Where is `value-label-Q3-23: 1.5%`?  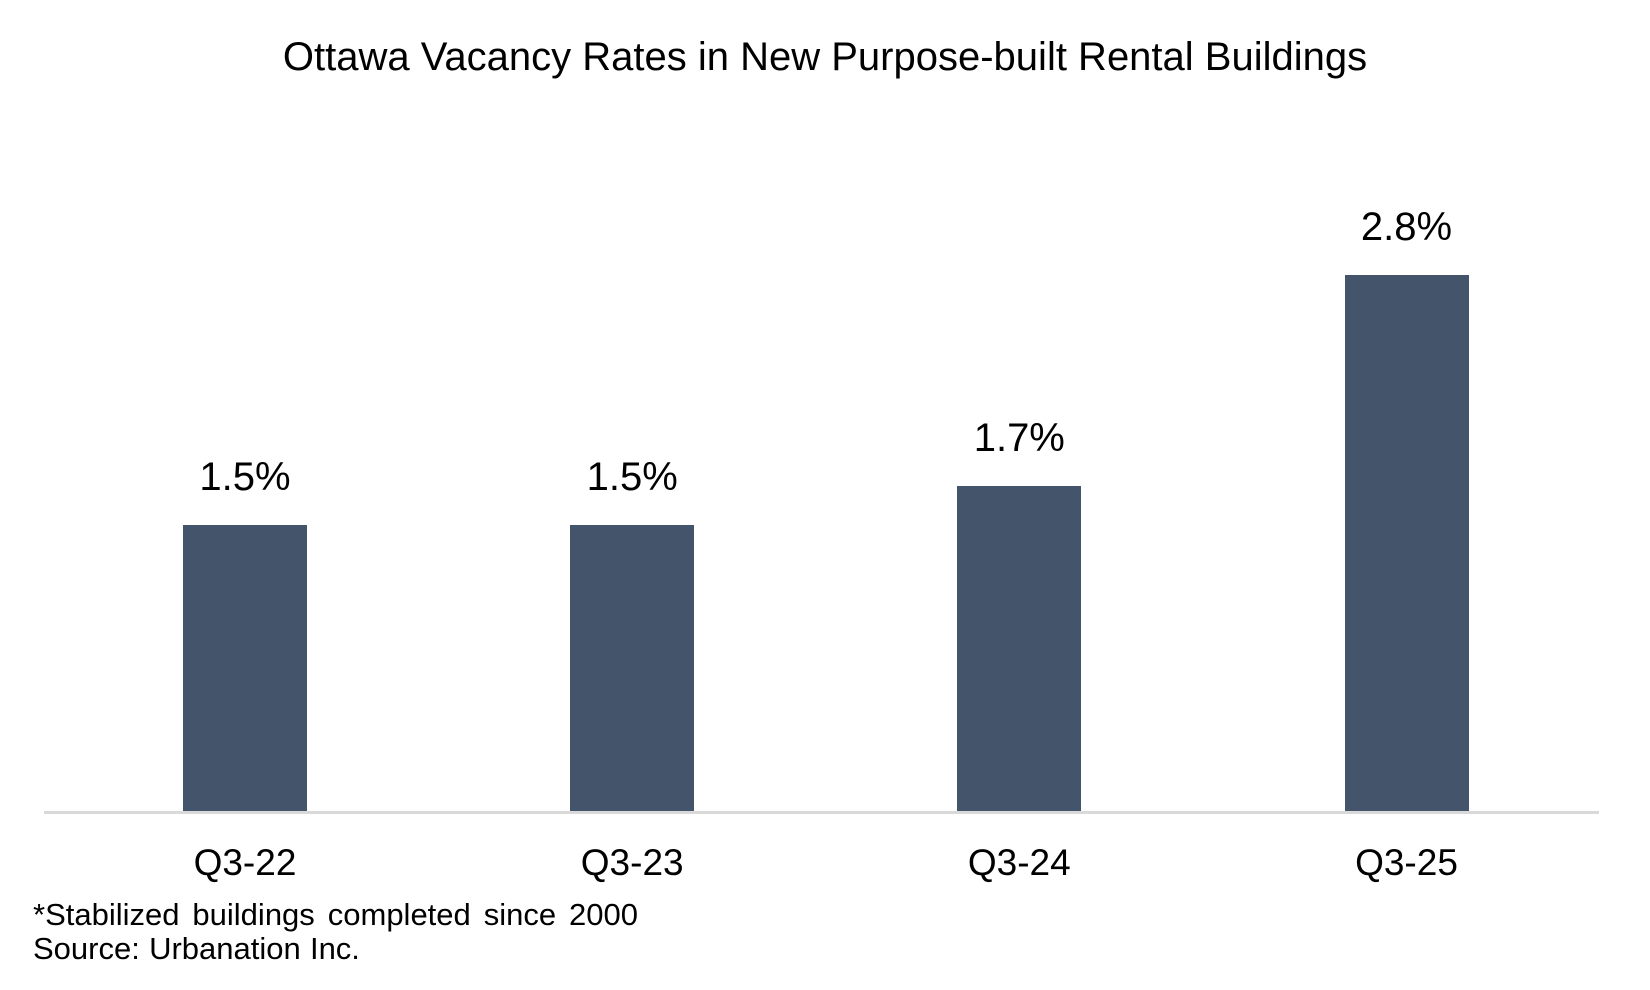
value-label-Q3-23: 1.5% is located at coordinates (632, 477).